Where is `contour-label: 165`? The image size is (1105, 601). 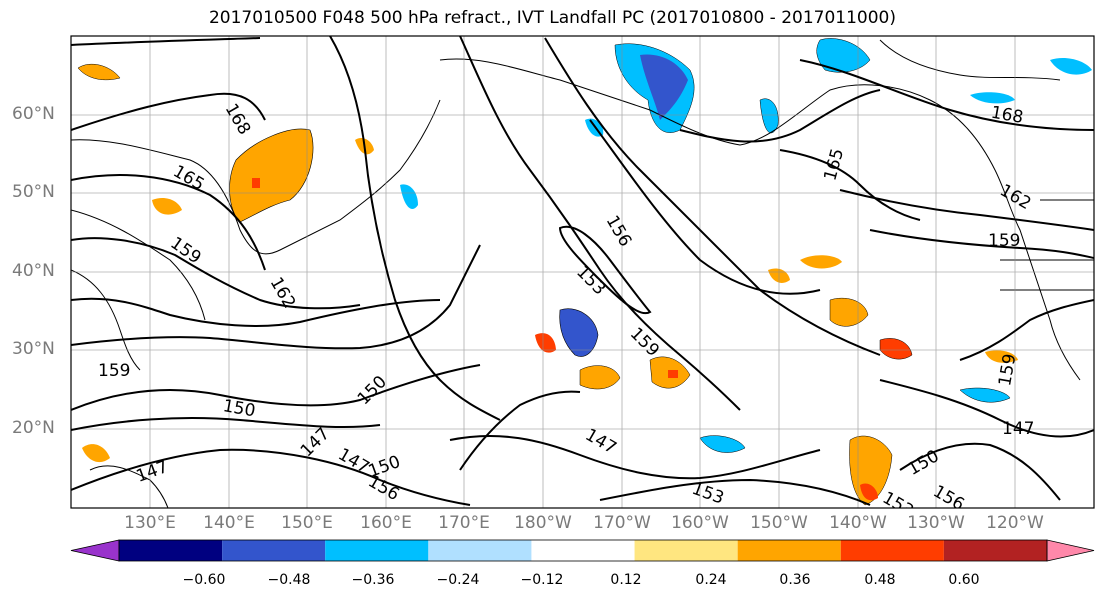 contour-label: 165 is located at coordinates (834, 164).